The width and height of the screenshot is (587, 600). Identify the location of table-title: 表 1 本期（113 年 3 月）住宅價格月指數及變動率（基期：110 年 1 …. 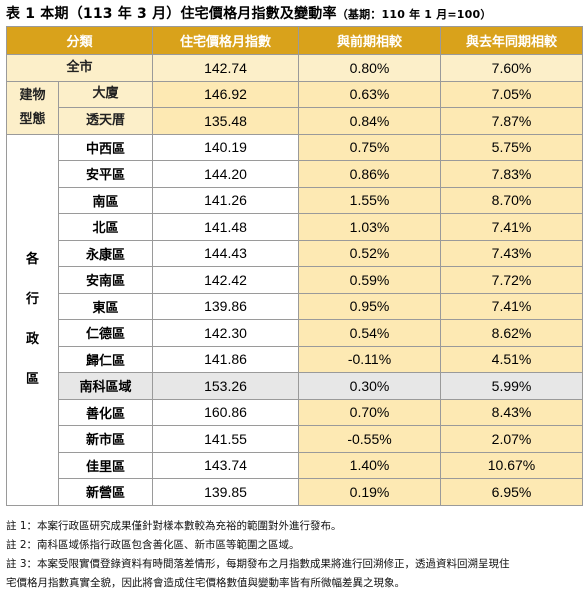
(249, 14).